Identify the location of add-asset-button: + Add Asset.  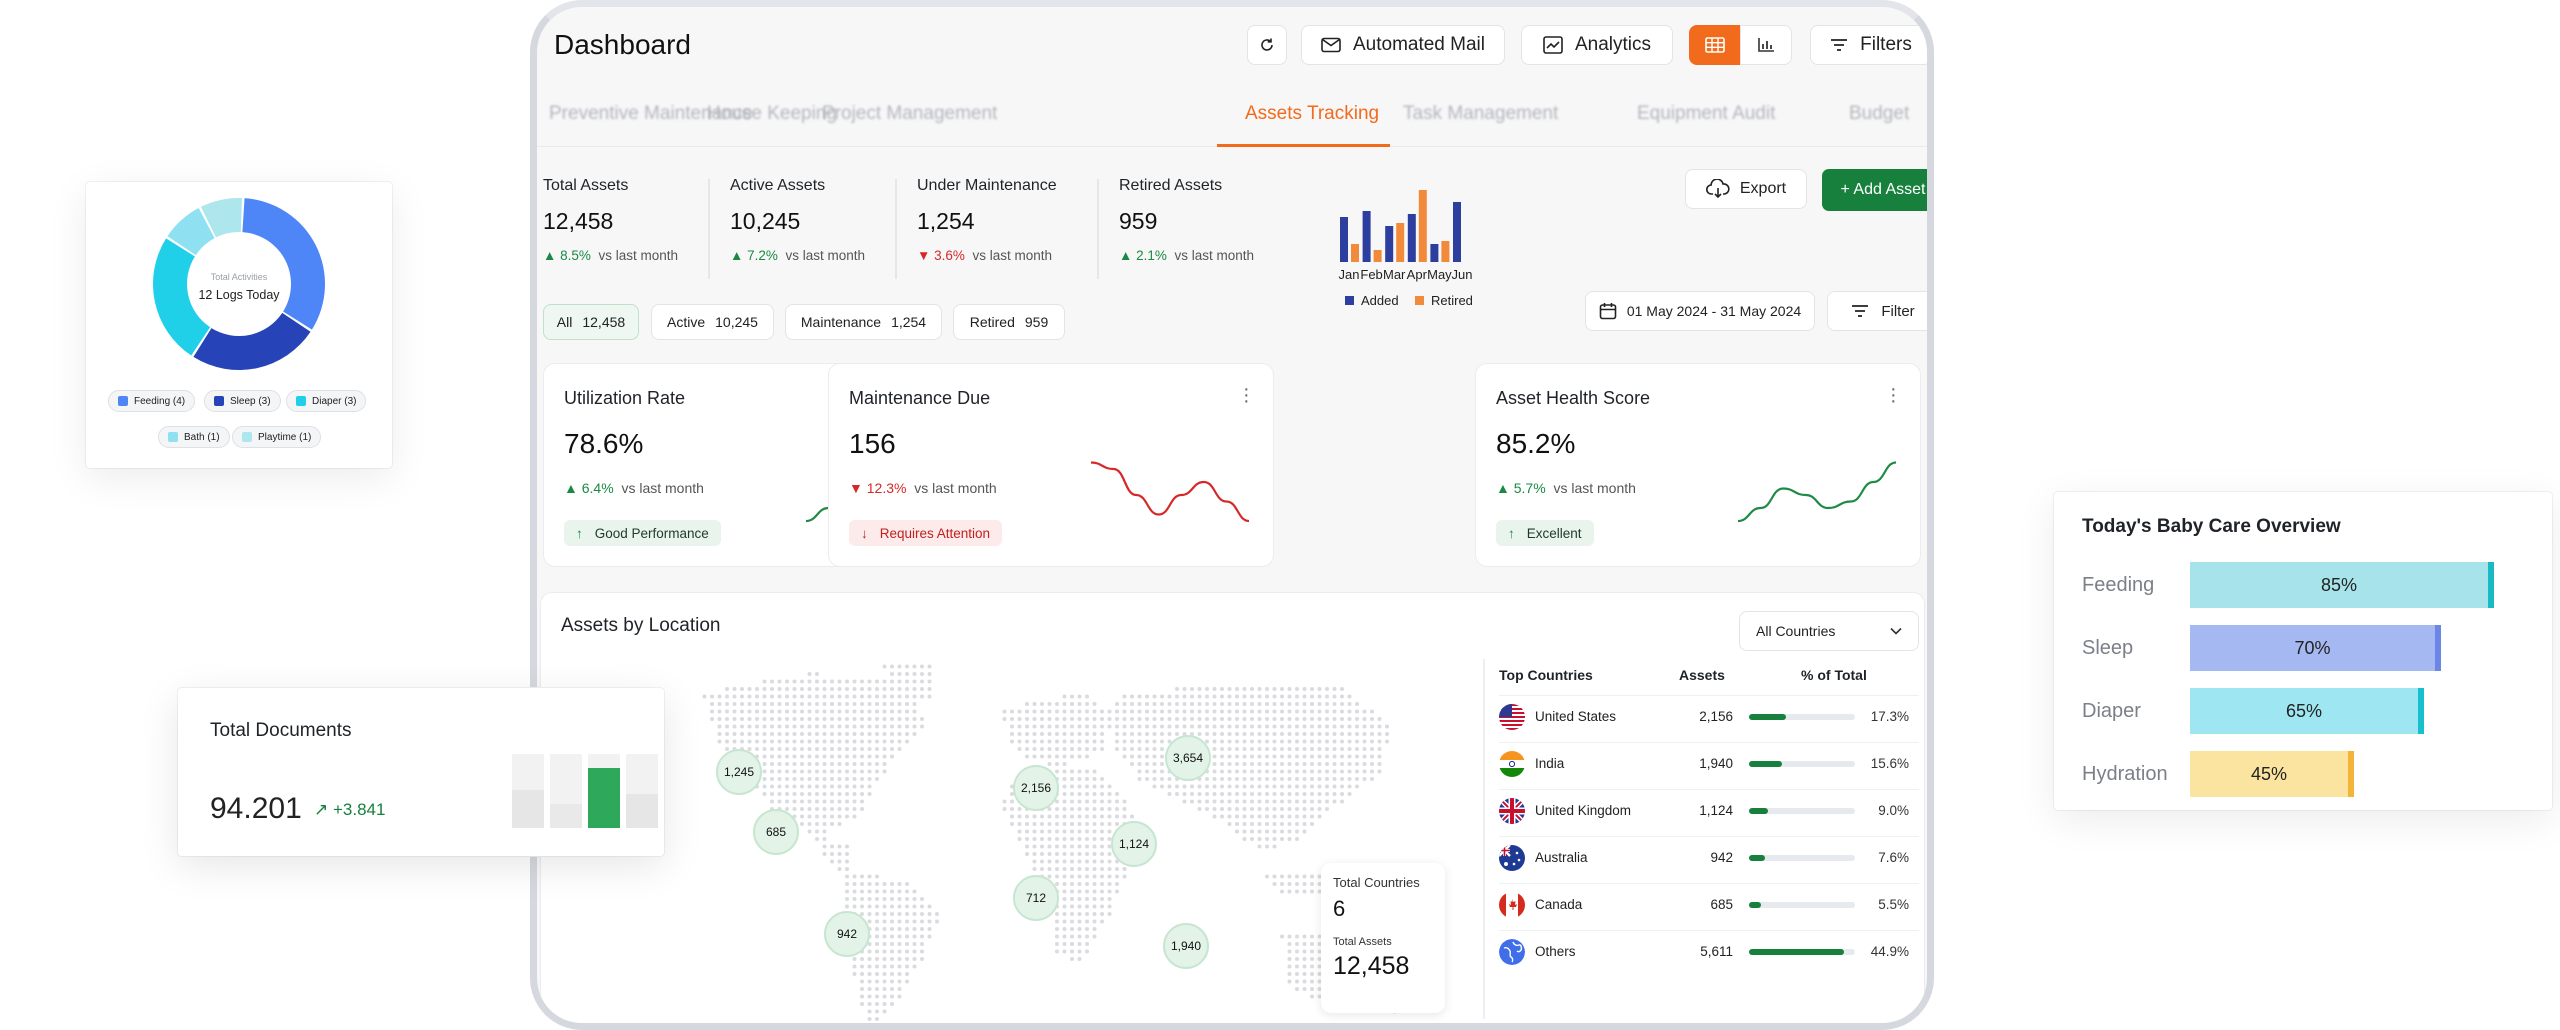
(1874, 190).